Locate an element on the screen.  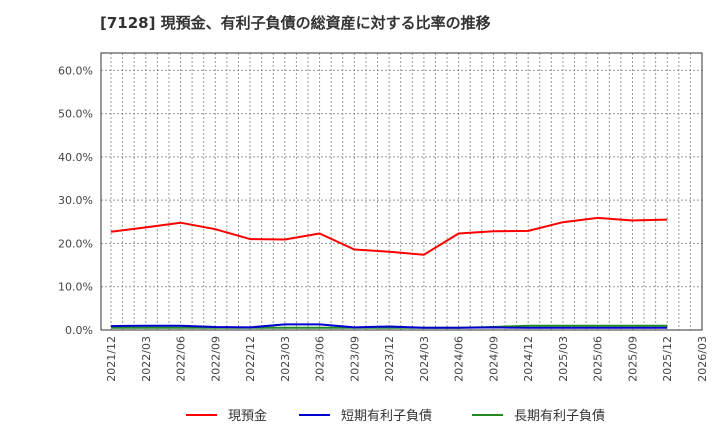
x-tick-label: 2022/03 is located at coordinates (146, 359).